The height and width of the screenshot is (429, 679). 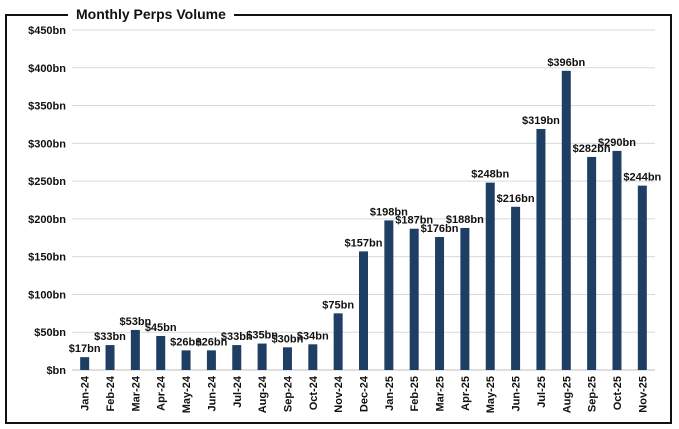 What do you see at coordinates (567, 394) in the screenshot?
I see `x-tick-label: Aug-25` at bounding box center [567, 394].